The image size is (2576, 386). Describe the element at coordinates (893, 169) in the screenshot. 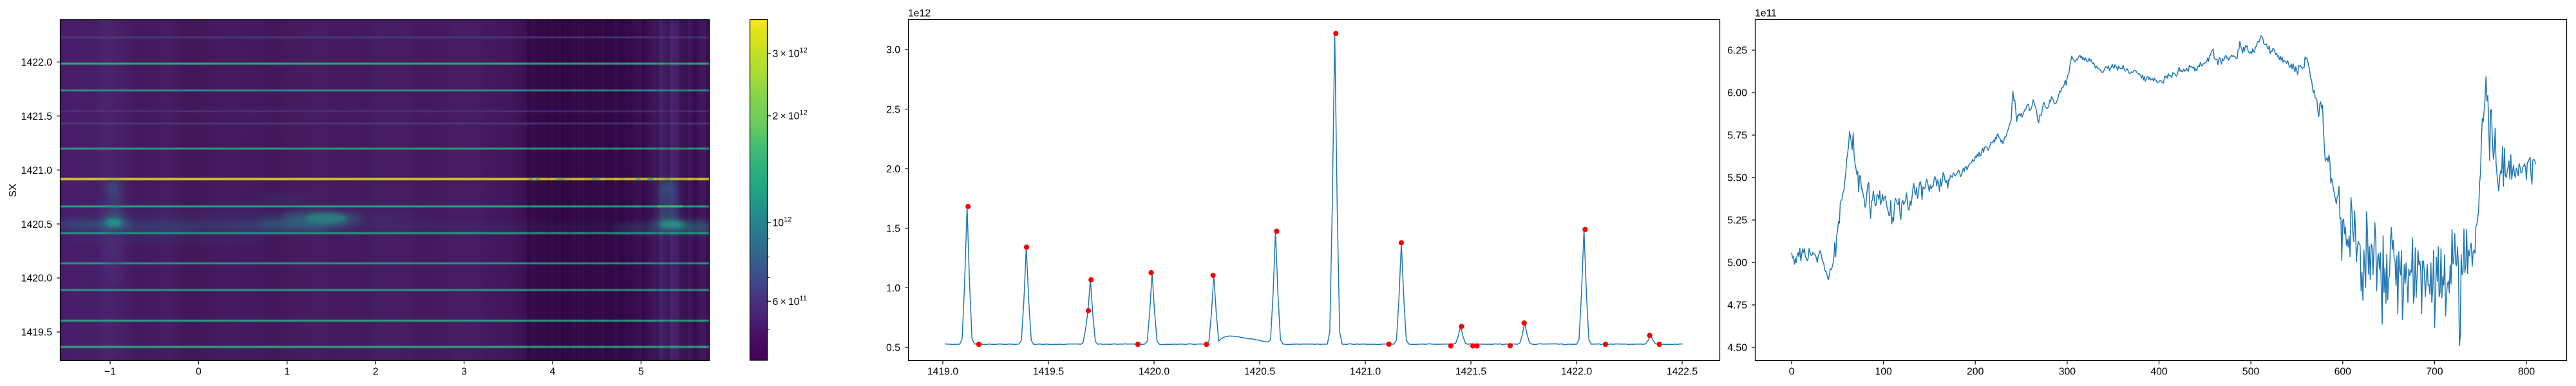

I see `svg-text: 2.0` at that location.